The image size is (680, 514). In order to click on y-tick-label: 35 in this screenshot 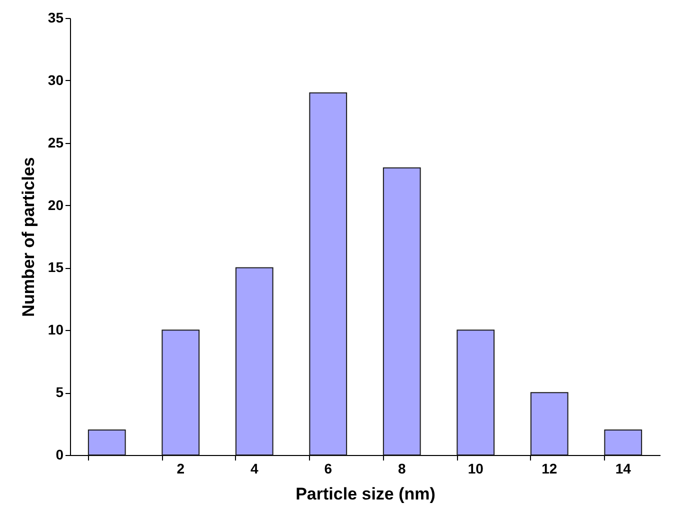, I will do `click(56, 18)`.